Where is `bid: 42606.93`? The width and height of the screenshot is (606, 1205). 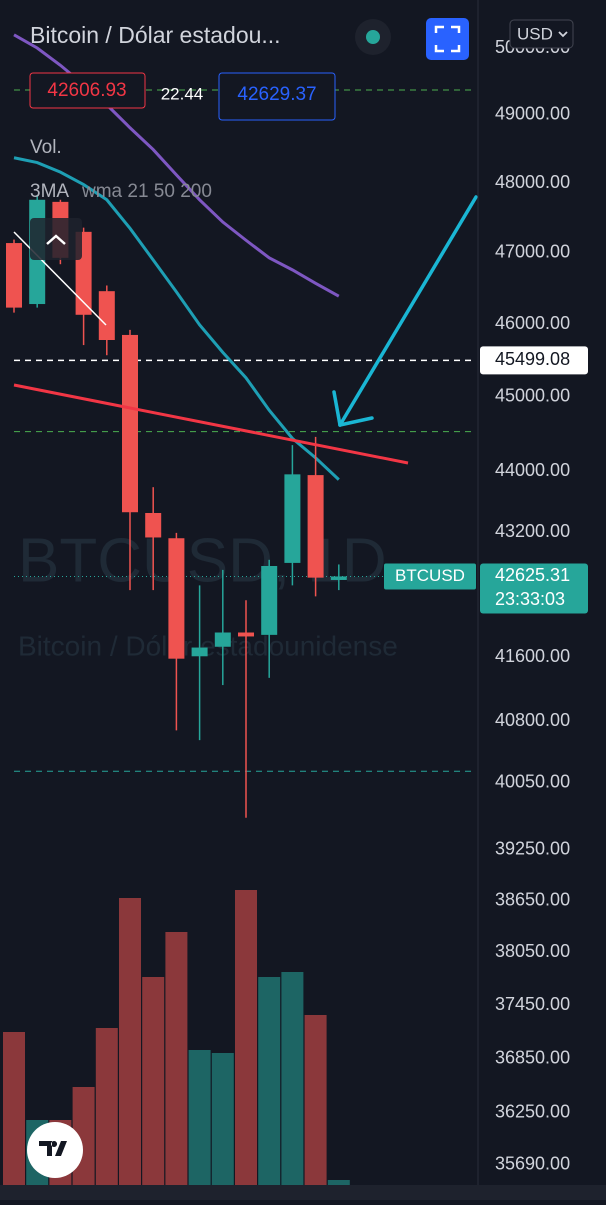
bid: 42606.93 is located at coordinates (86, 90).